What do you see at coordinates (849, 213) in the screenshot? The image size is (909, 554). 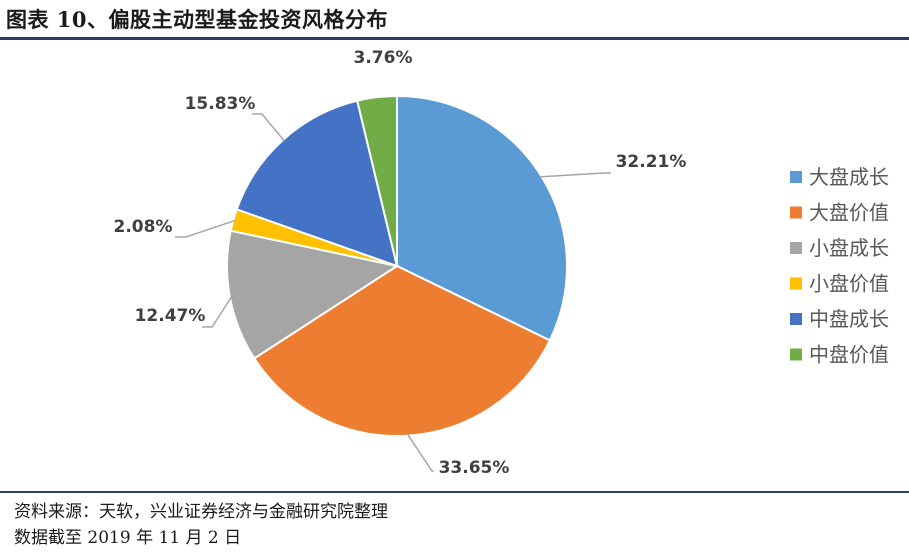 I see `legend-label-2: 大盘价值` at bounding box center [849, 213].